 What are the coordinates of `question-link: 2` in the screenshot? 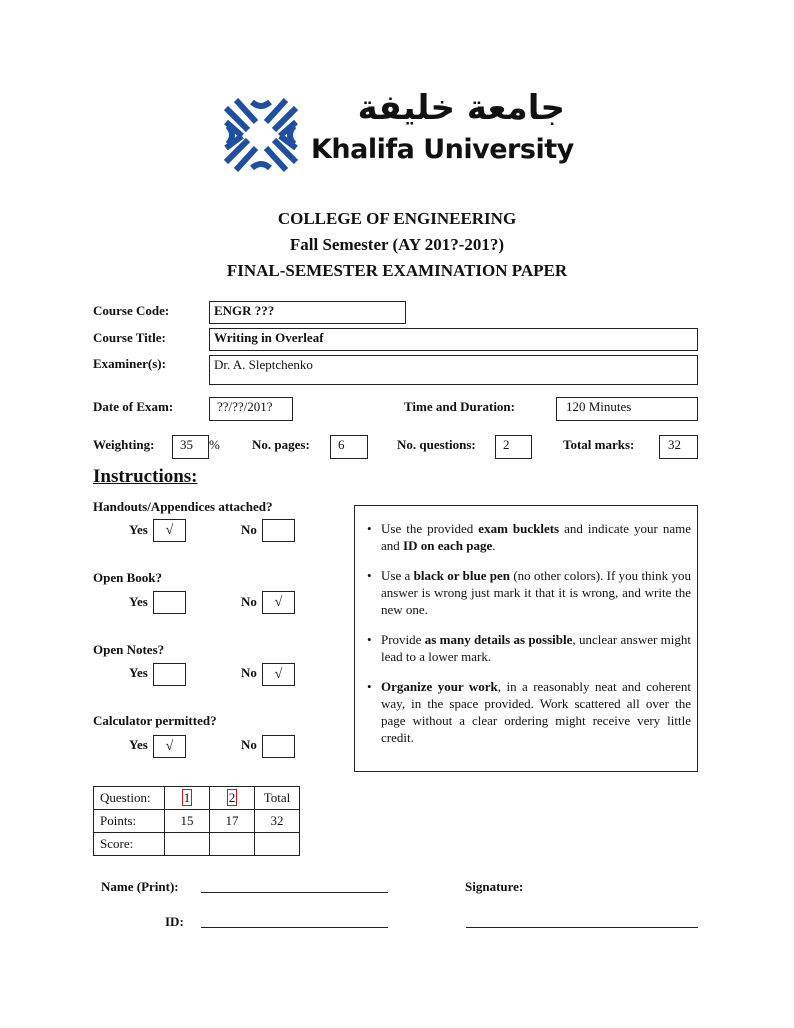 It's located at (232, 797).